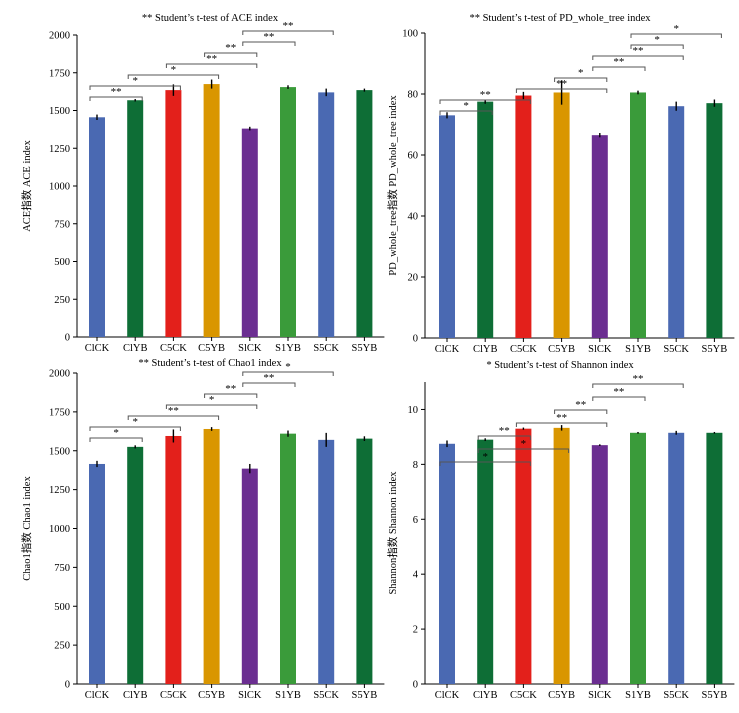 The width and height of the screenshot is (739, 713). I want to click on y-tick-label: 6, so click(415, 520).